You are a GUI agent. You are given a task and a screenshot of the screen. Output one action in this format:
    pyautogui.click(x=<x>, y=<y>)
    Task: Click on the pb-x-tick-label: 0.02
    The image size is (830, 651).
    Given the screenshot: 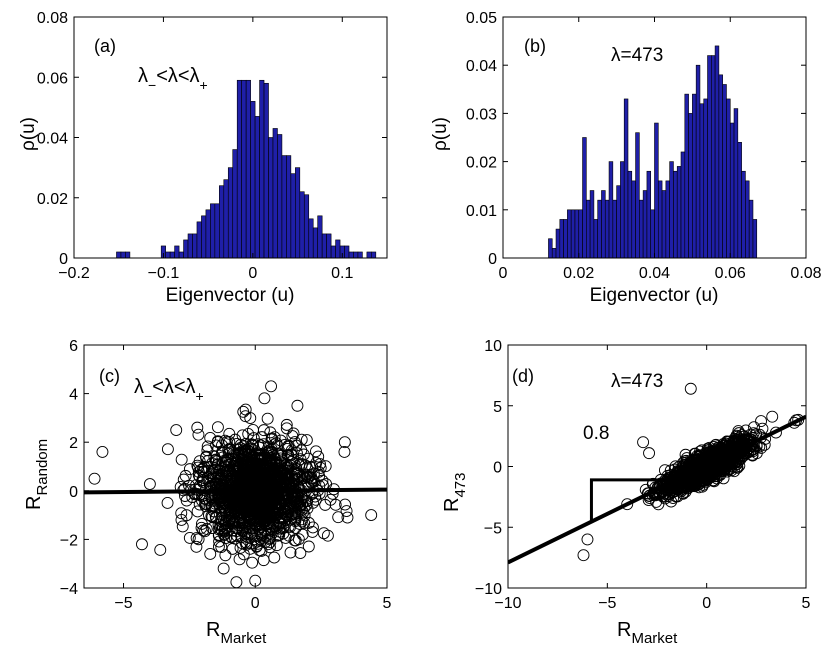 What is the action you would take?
    pyautogui.click(x=578, y=273)
    